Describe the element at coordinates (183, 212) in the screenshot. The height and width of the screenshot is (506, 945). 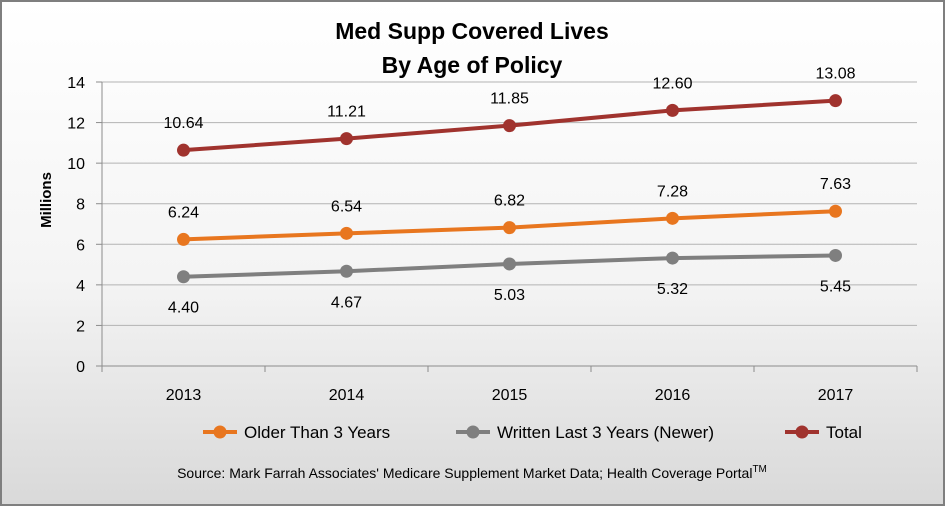
I see `data-label: 6.24` at that location.